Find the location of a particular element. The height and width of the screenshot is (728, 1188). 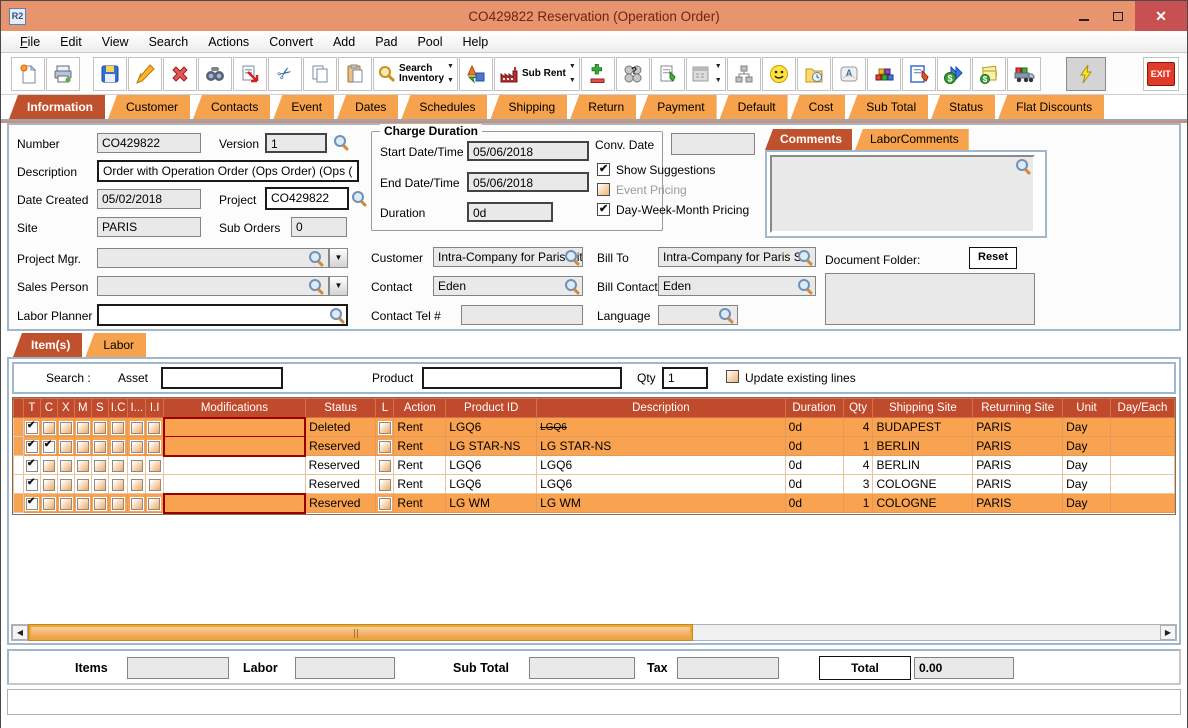

asset-input is located at coordinates (222, 378).